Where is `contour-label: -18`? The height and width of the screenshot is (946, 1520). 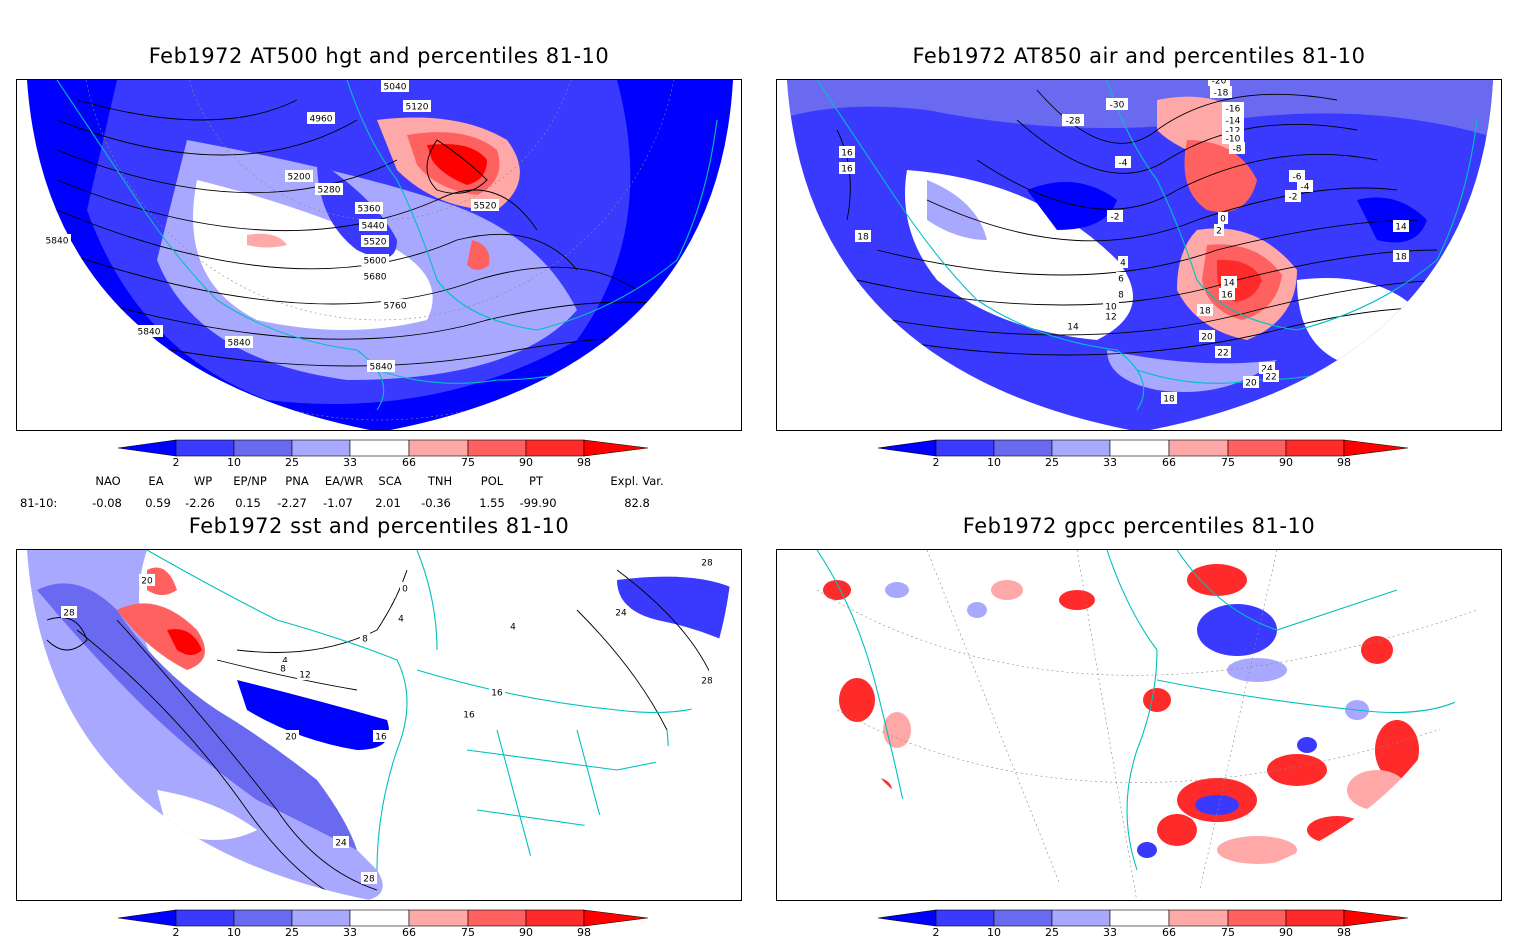
contour-label: -18 is located at coordinates (1221, 94).